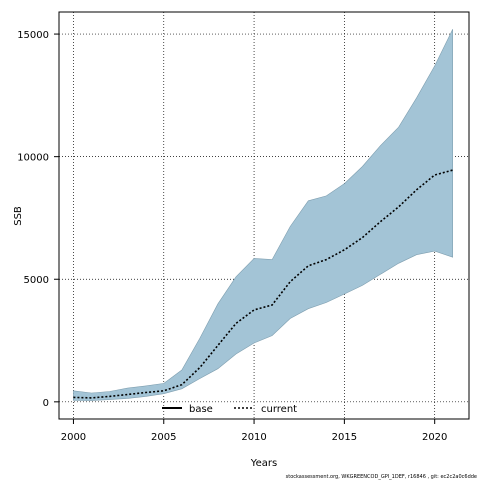 The width and height of the screenshot is (480, 480). Describe the element at coordinates (279, 409) in the screenshot. I see `legend-label-current: current` at that location.